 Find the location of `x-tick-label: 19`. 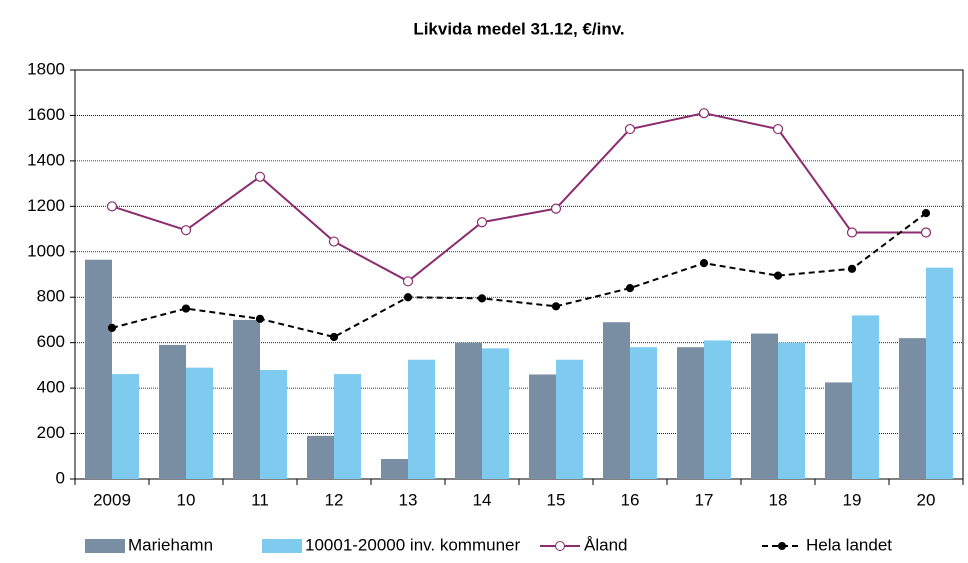

x-tick-label: 19 is located at coordinates (852, 499).